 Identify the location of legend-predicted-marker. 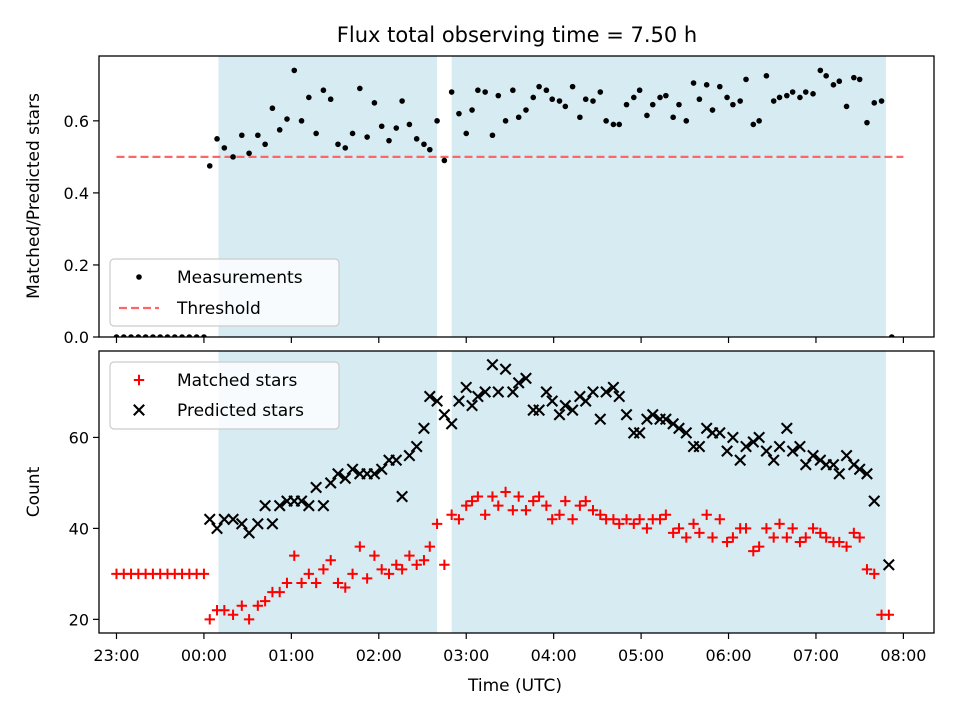
(139, 410).